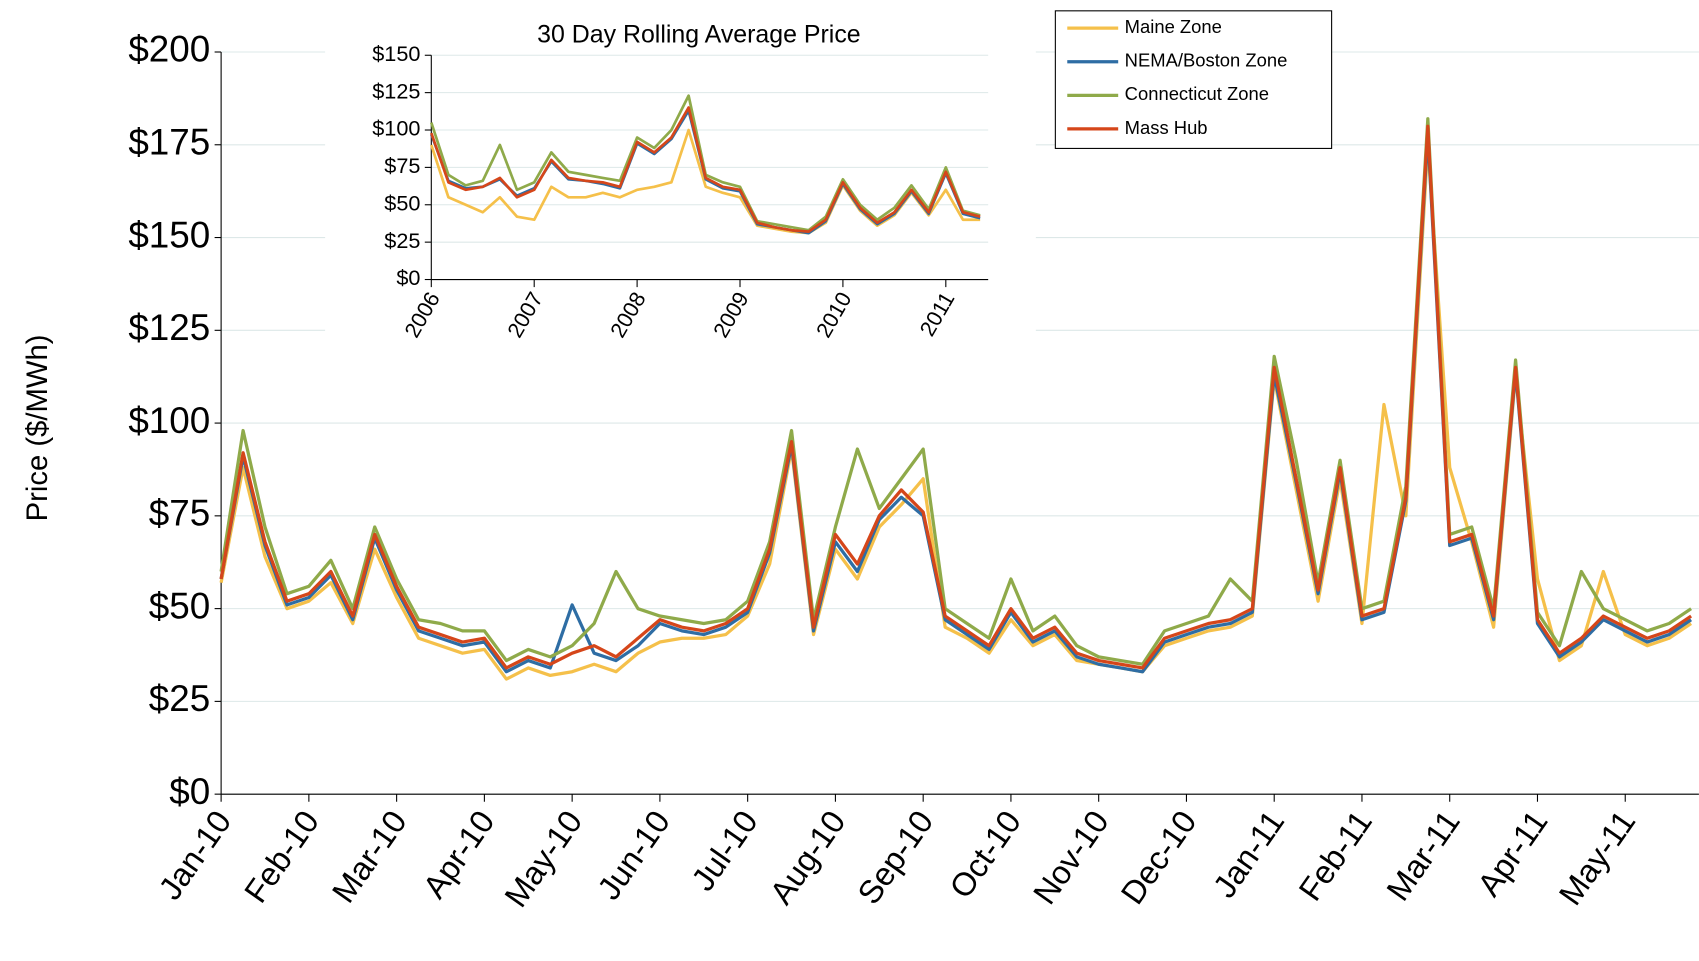  What do you see at coordinates (1173, 26) in the screenshot?
I see `legend-label: Maine Zone` at bounding box center [1173, 26].